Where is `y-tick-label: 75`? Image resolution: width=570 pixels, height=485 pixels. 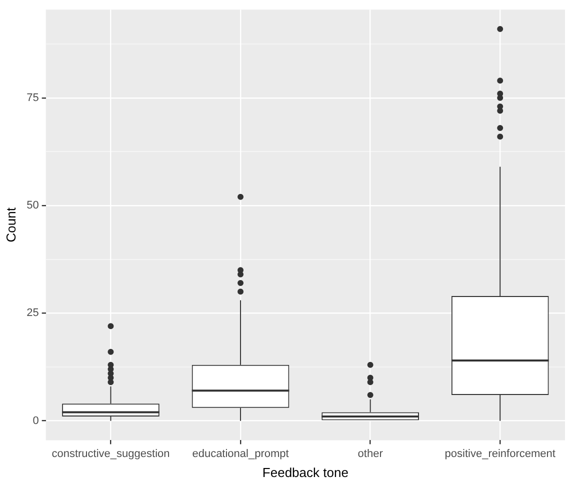 y-tick-label: 75 is located at coordinates (32, 98).